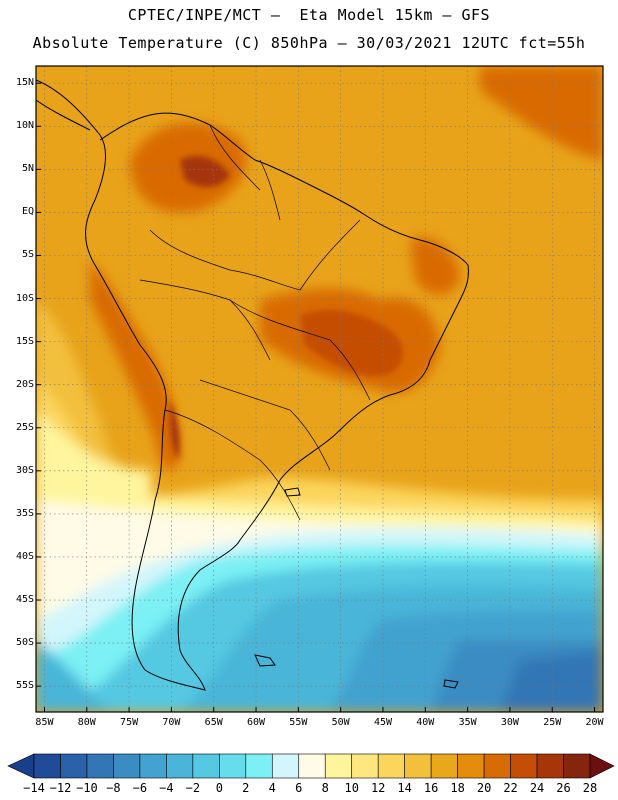 The width and height of the screenshot is (618, 800). Describe the element at coordinates (602, 766) in the screenshot. I see `colorbar-high-arrow` at that location.